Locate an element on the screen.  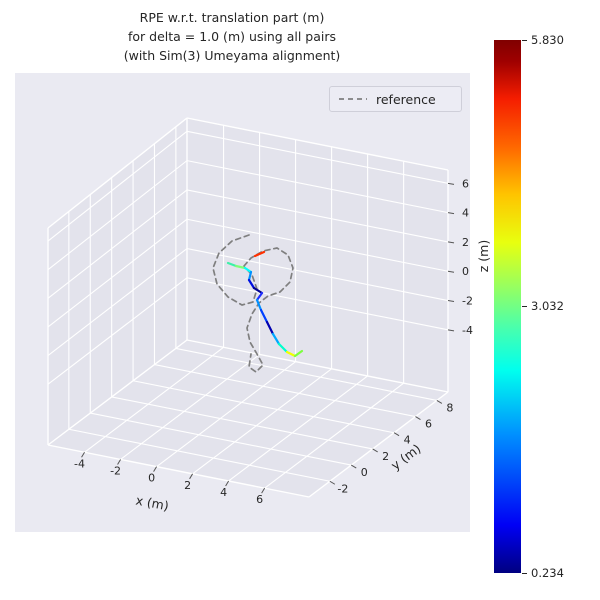
z-tick-label: 4 is located at coordinates (465, 213).